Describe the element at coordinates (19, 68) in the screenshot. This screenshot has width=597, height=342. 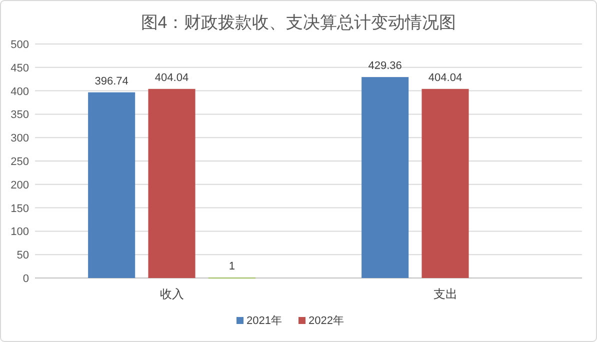
I see `y-tick-label: 450` at that location.